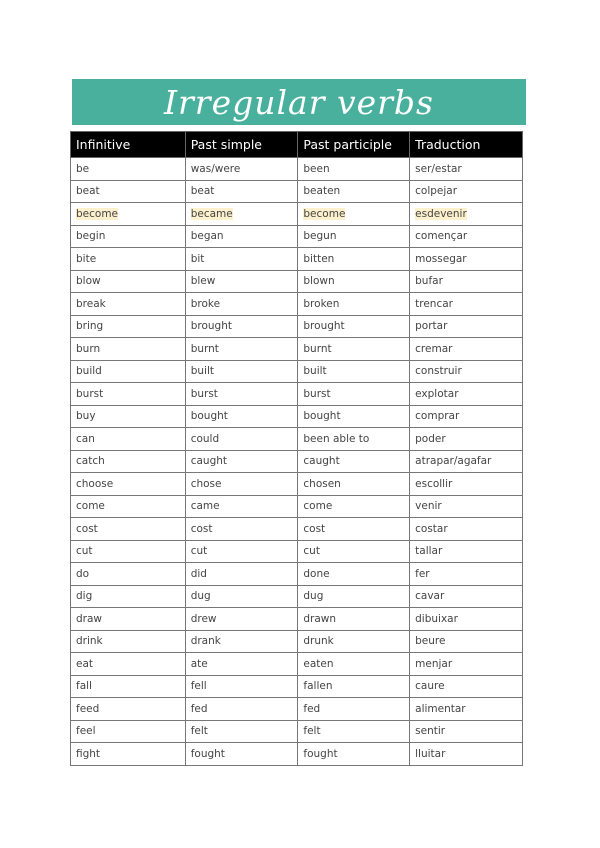  Describe the element at coordinates (296, 326) in the screenshot. I see `table-row: bring brought brought portar` at that location.